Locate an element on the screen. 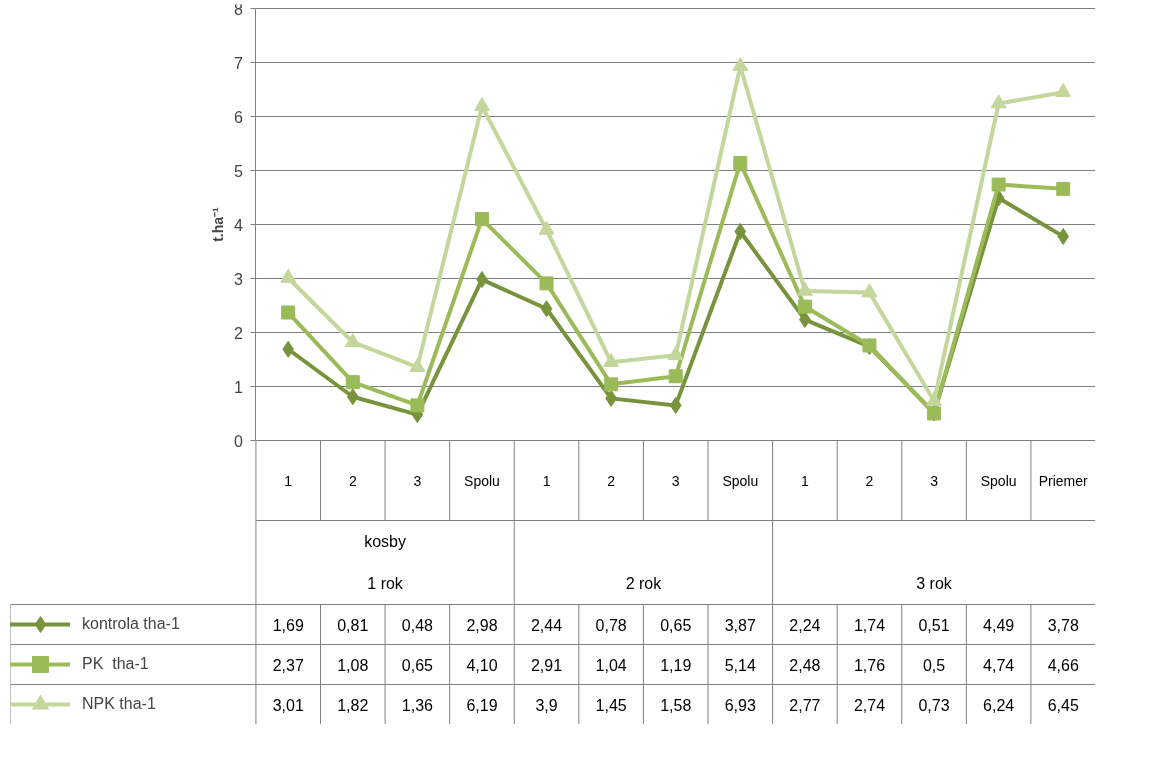 The image size is (1160, 782). data-label: 5,14 is located at coordinates (740, 665).